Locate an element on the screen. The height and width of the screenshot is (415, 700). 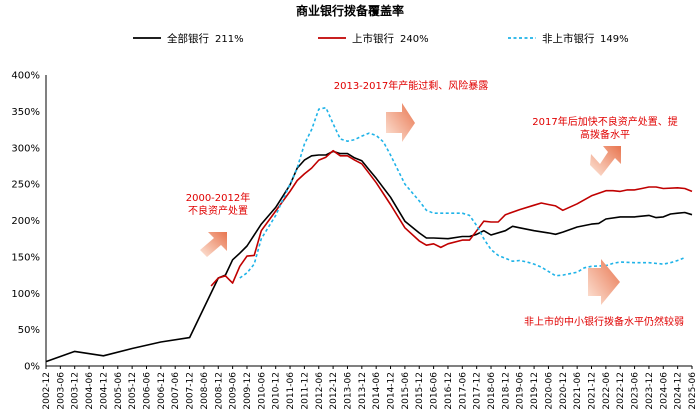
y-tick-label: 200% is located at coordinates (25, 221).